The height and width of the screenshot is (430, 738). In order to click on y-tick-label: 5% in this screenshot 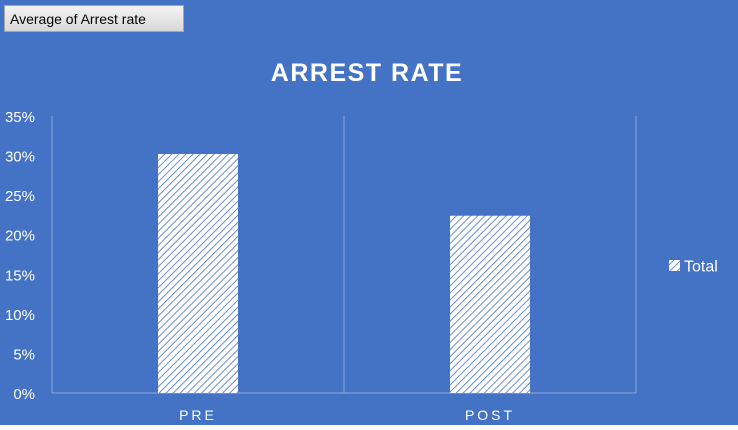, I will do `click(24, 354)`.